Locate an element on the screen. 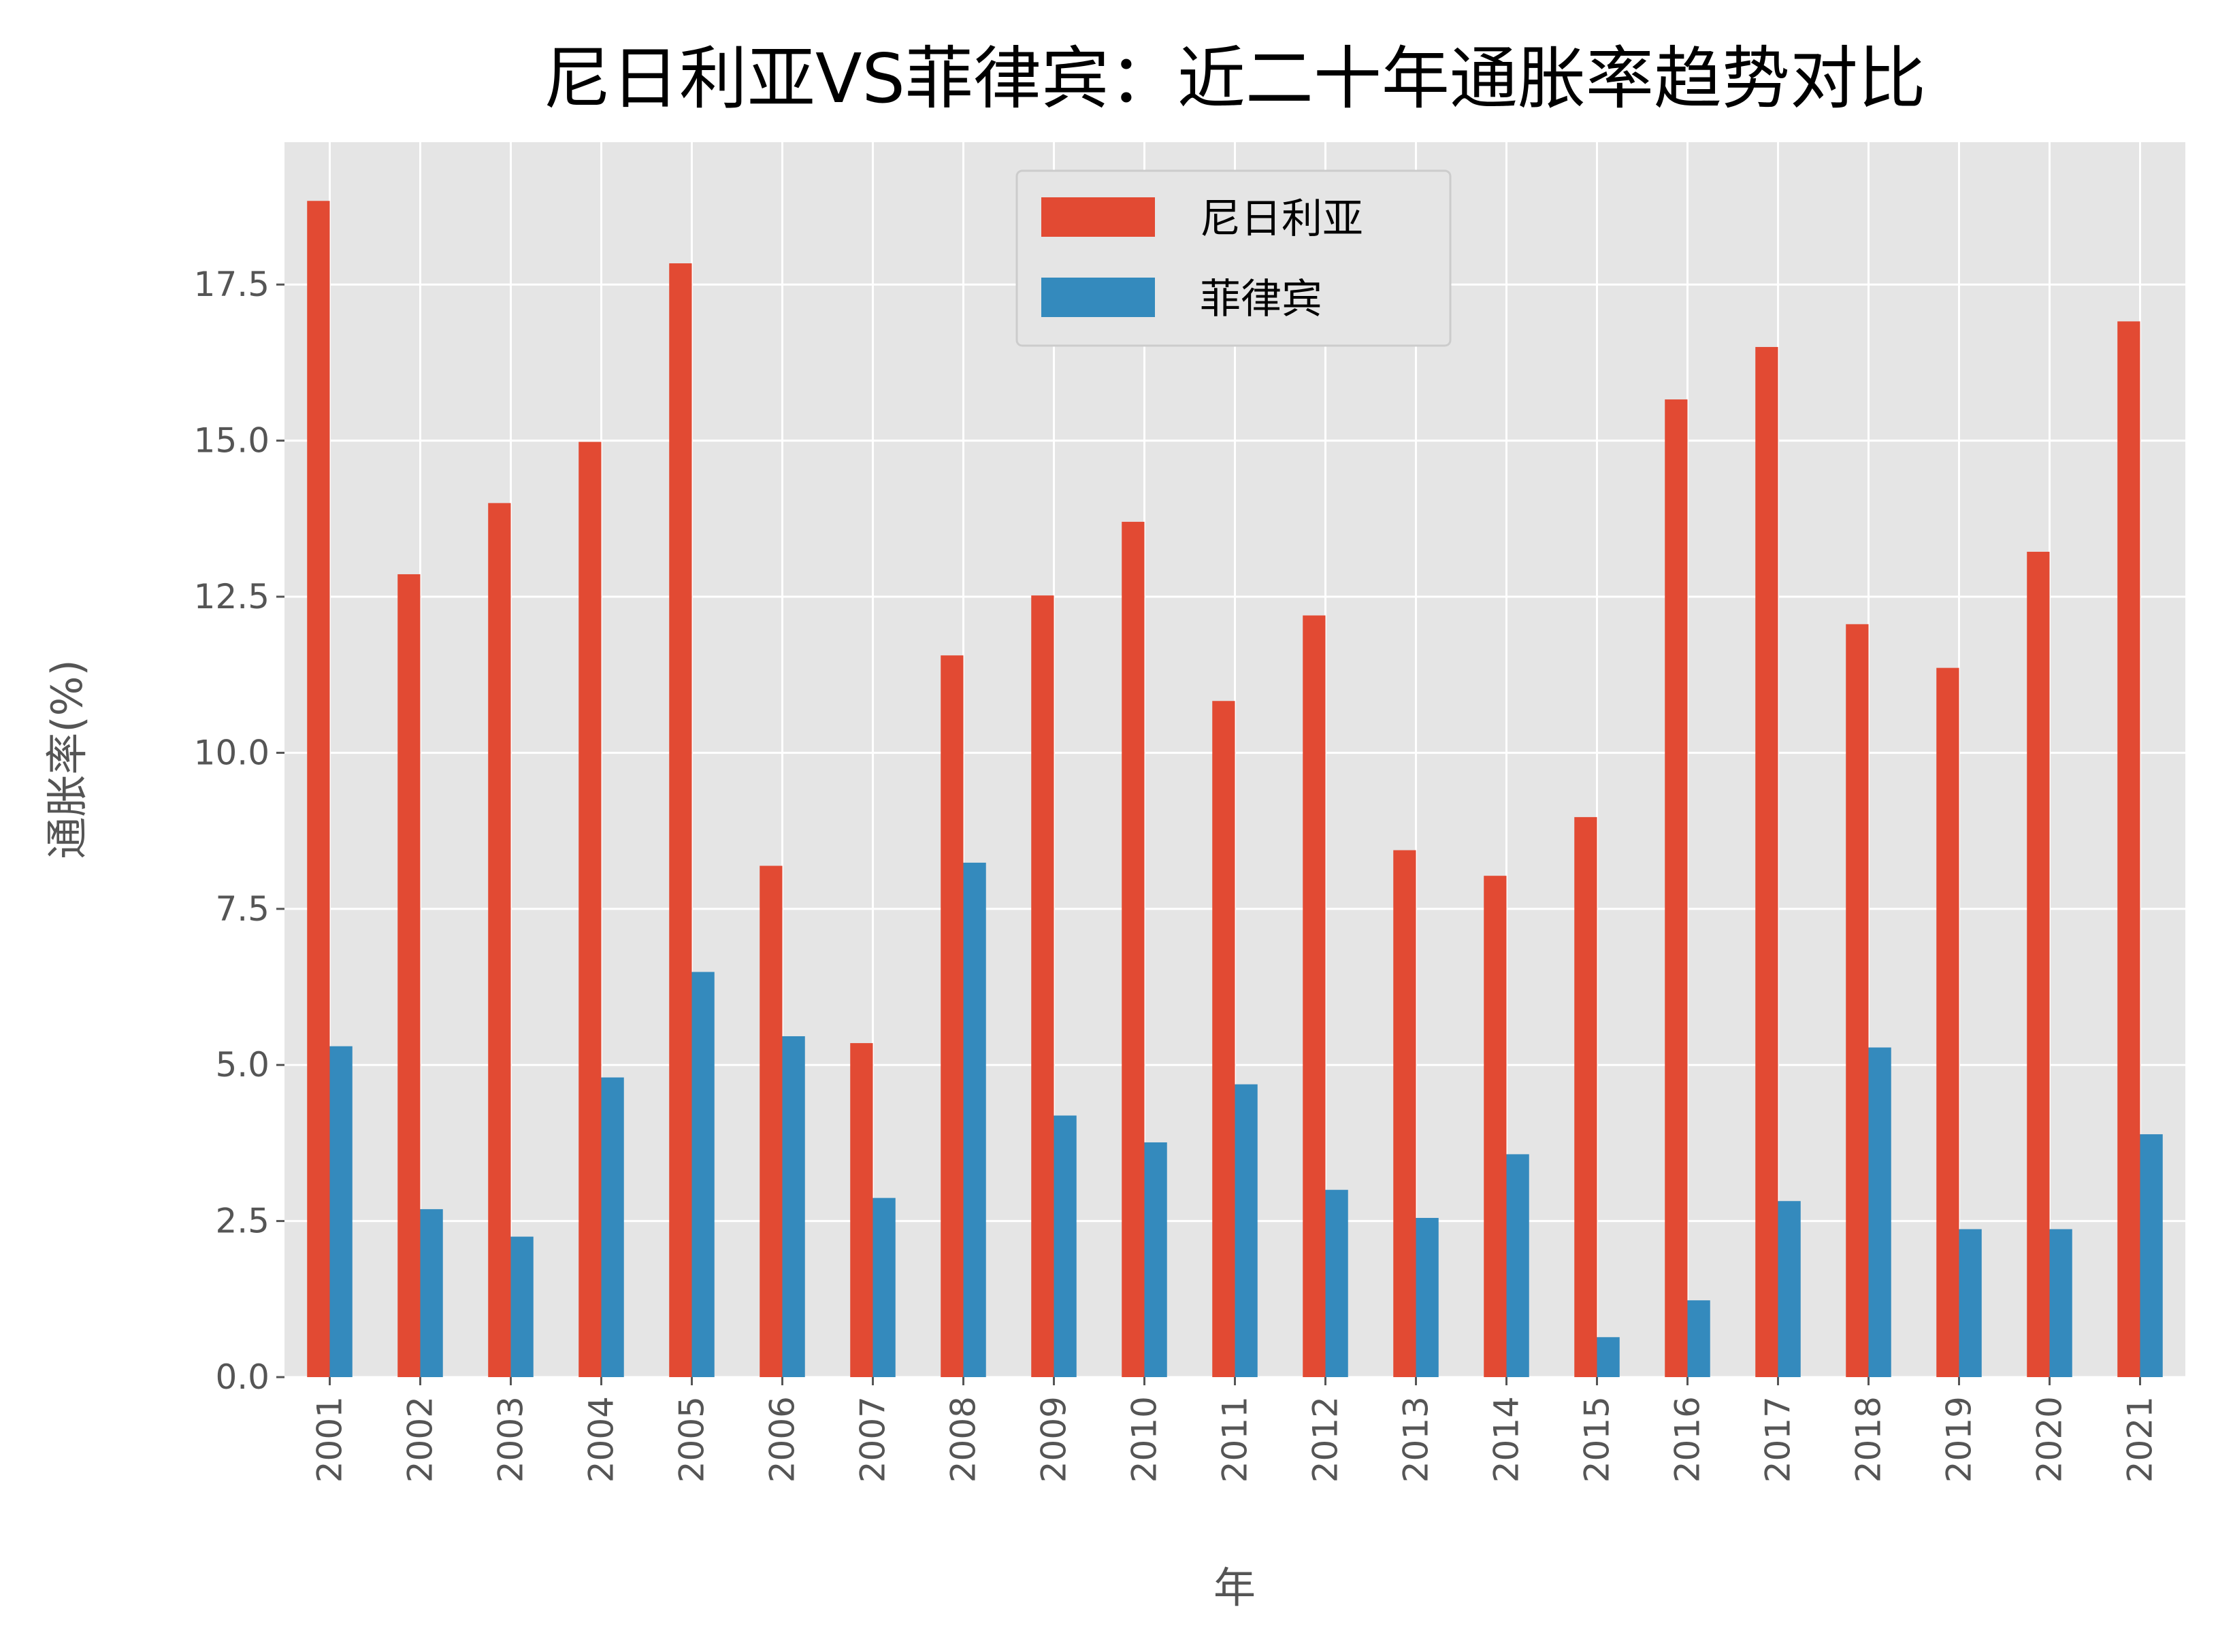 The width and height of the screenshot is (2218, 1652). x-tick-label: 2021 is located at coordinates (2140, 1439).